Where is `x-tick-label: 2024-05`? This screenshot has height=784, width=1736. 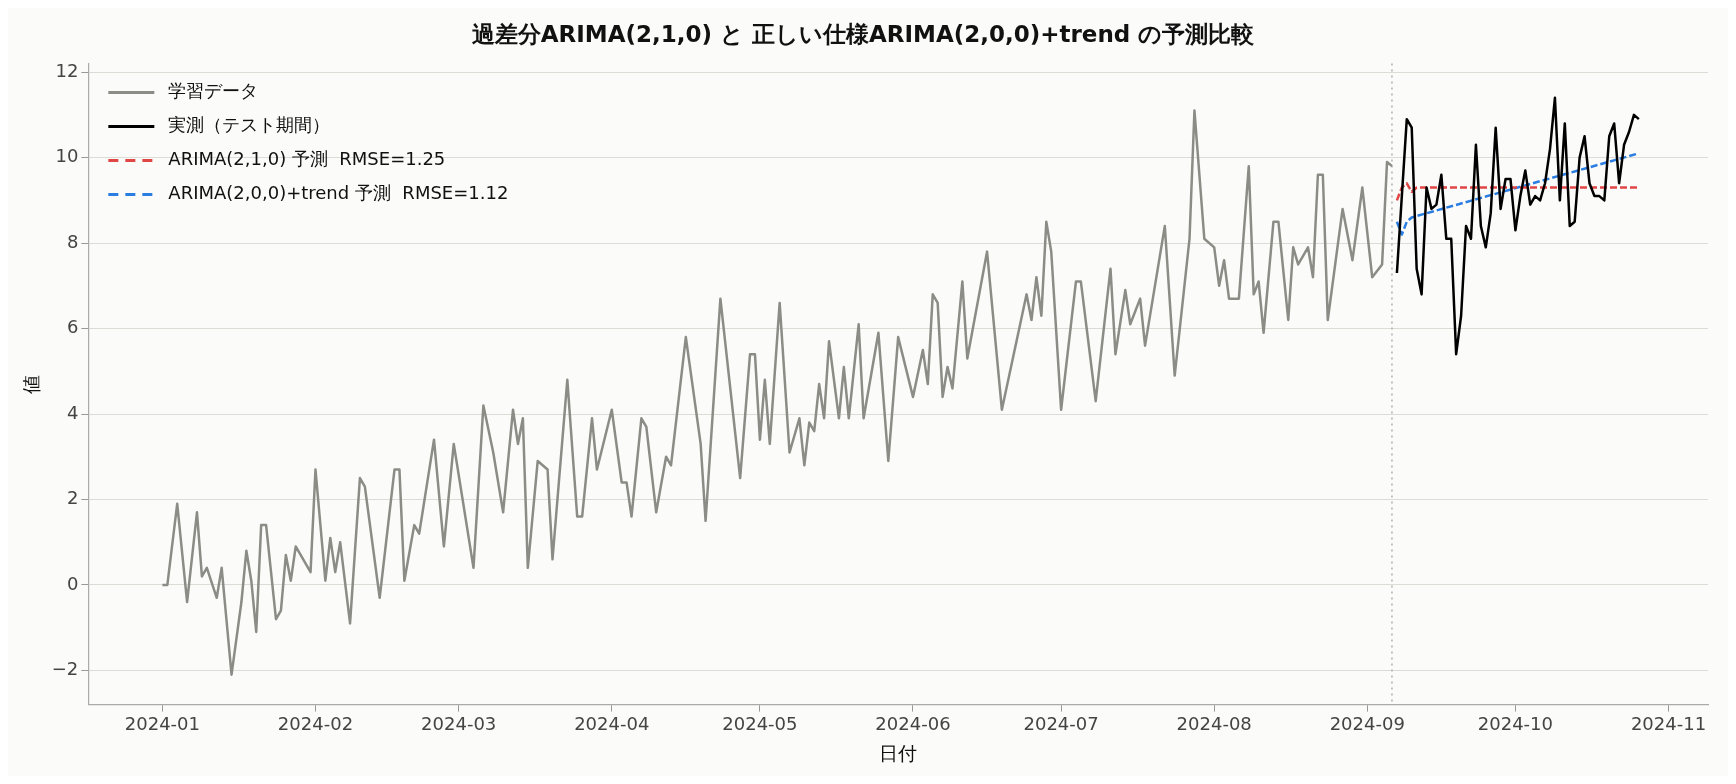
x-tick-label: 2024-05 is located at coordinates (760, 724).